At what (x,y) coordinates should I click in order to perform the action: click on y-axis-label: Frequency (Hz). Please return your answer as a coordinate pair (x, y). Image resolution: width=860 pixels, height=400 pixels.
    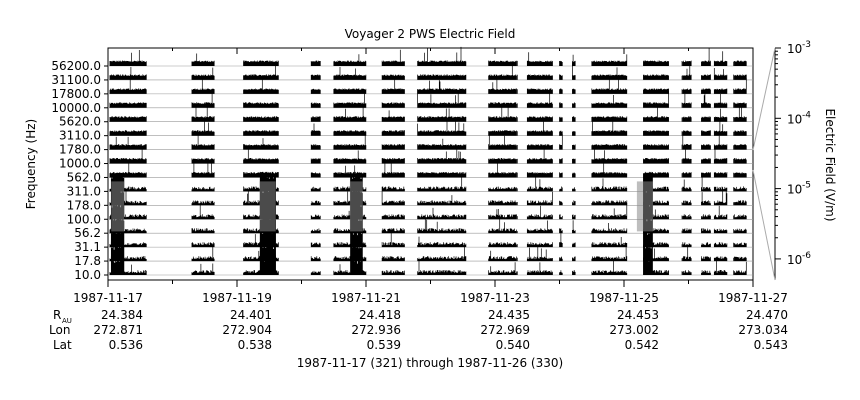
    Looking at the image, I should click on (31, 164).